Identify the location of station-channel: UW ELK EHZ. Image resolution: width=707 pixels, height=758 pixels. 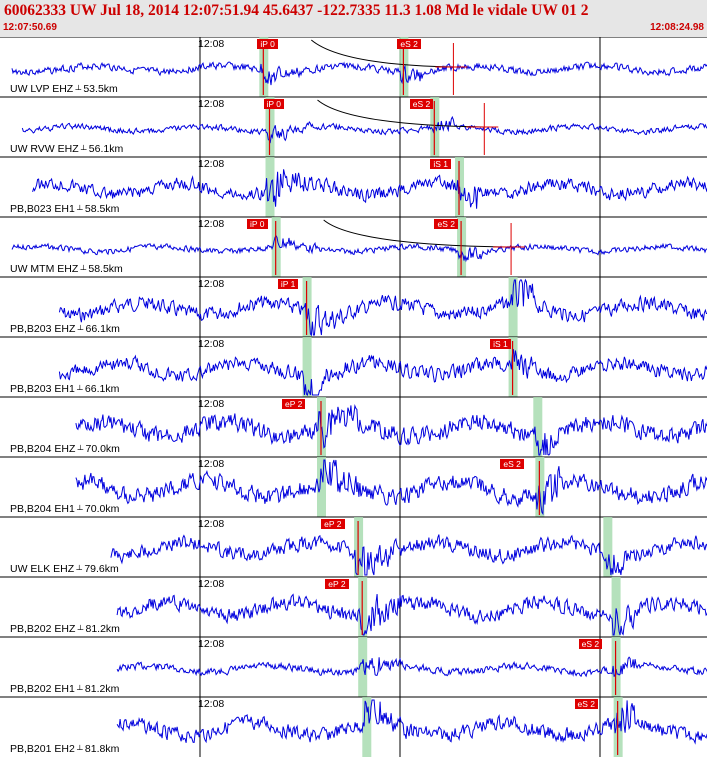
(42, 569).